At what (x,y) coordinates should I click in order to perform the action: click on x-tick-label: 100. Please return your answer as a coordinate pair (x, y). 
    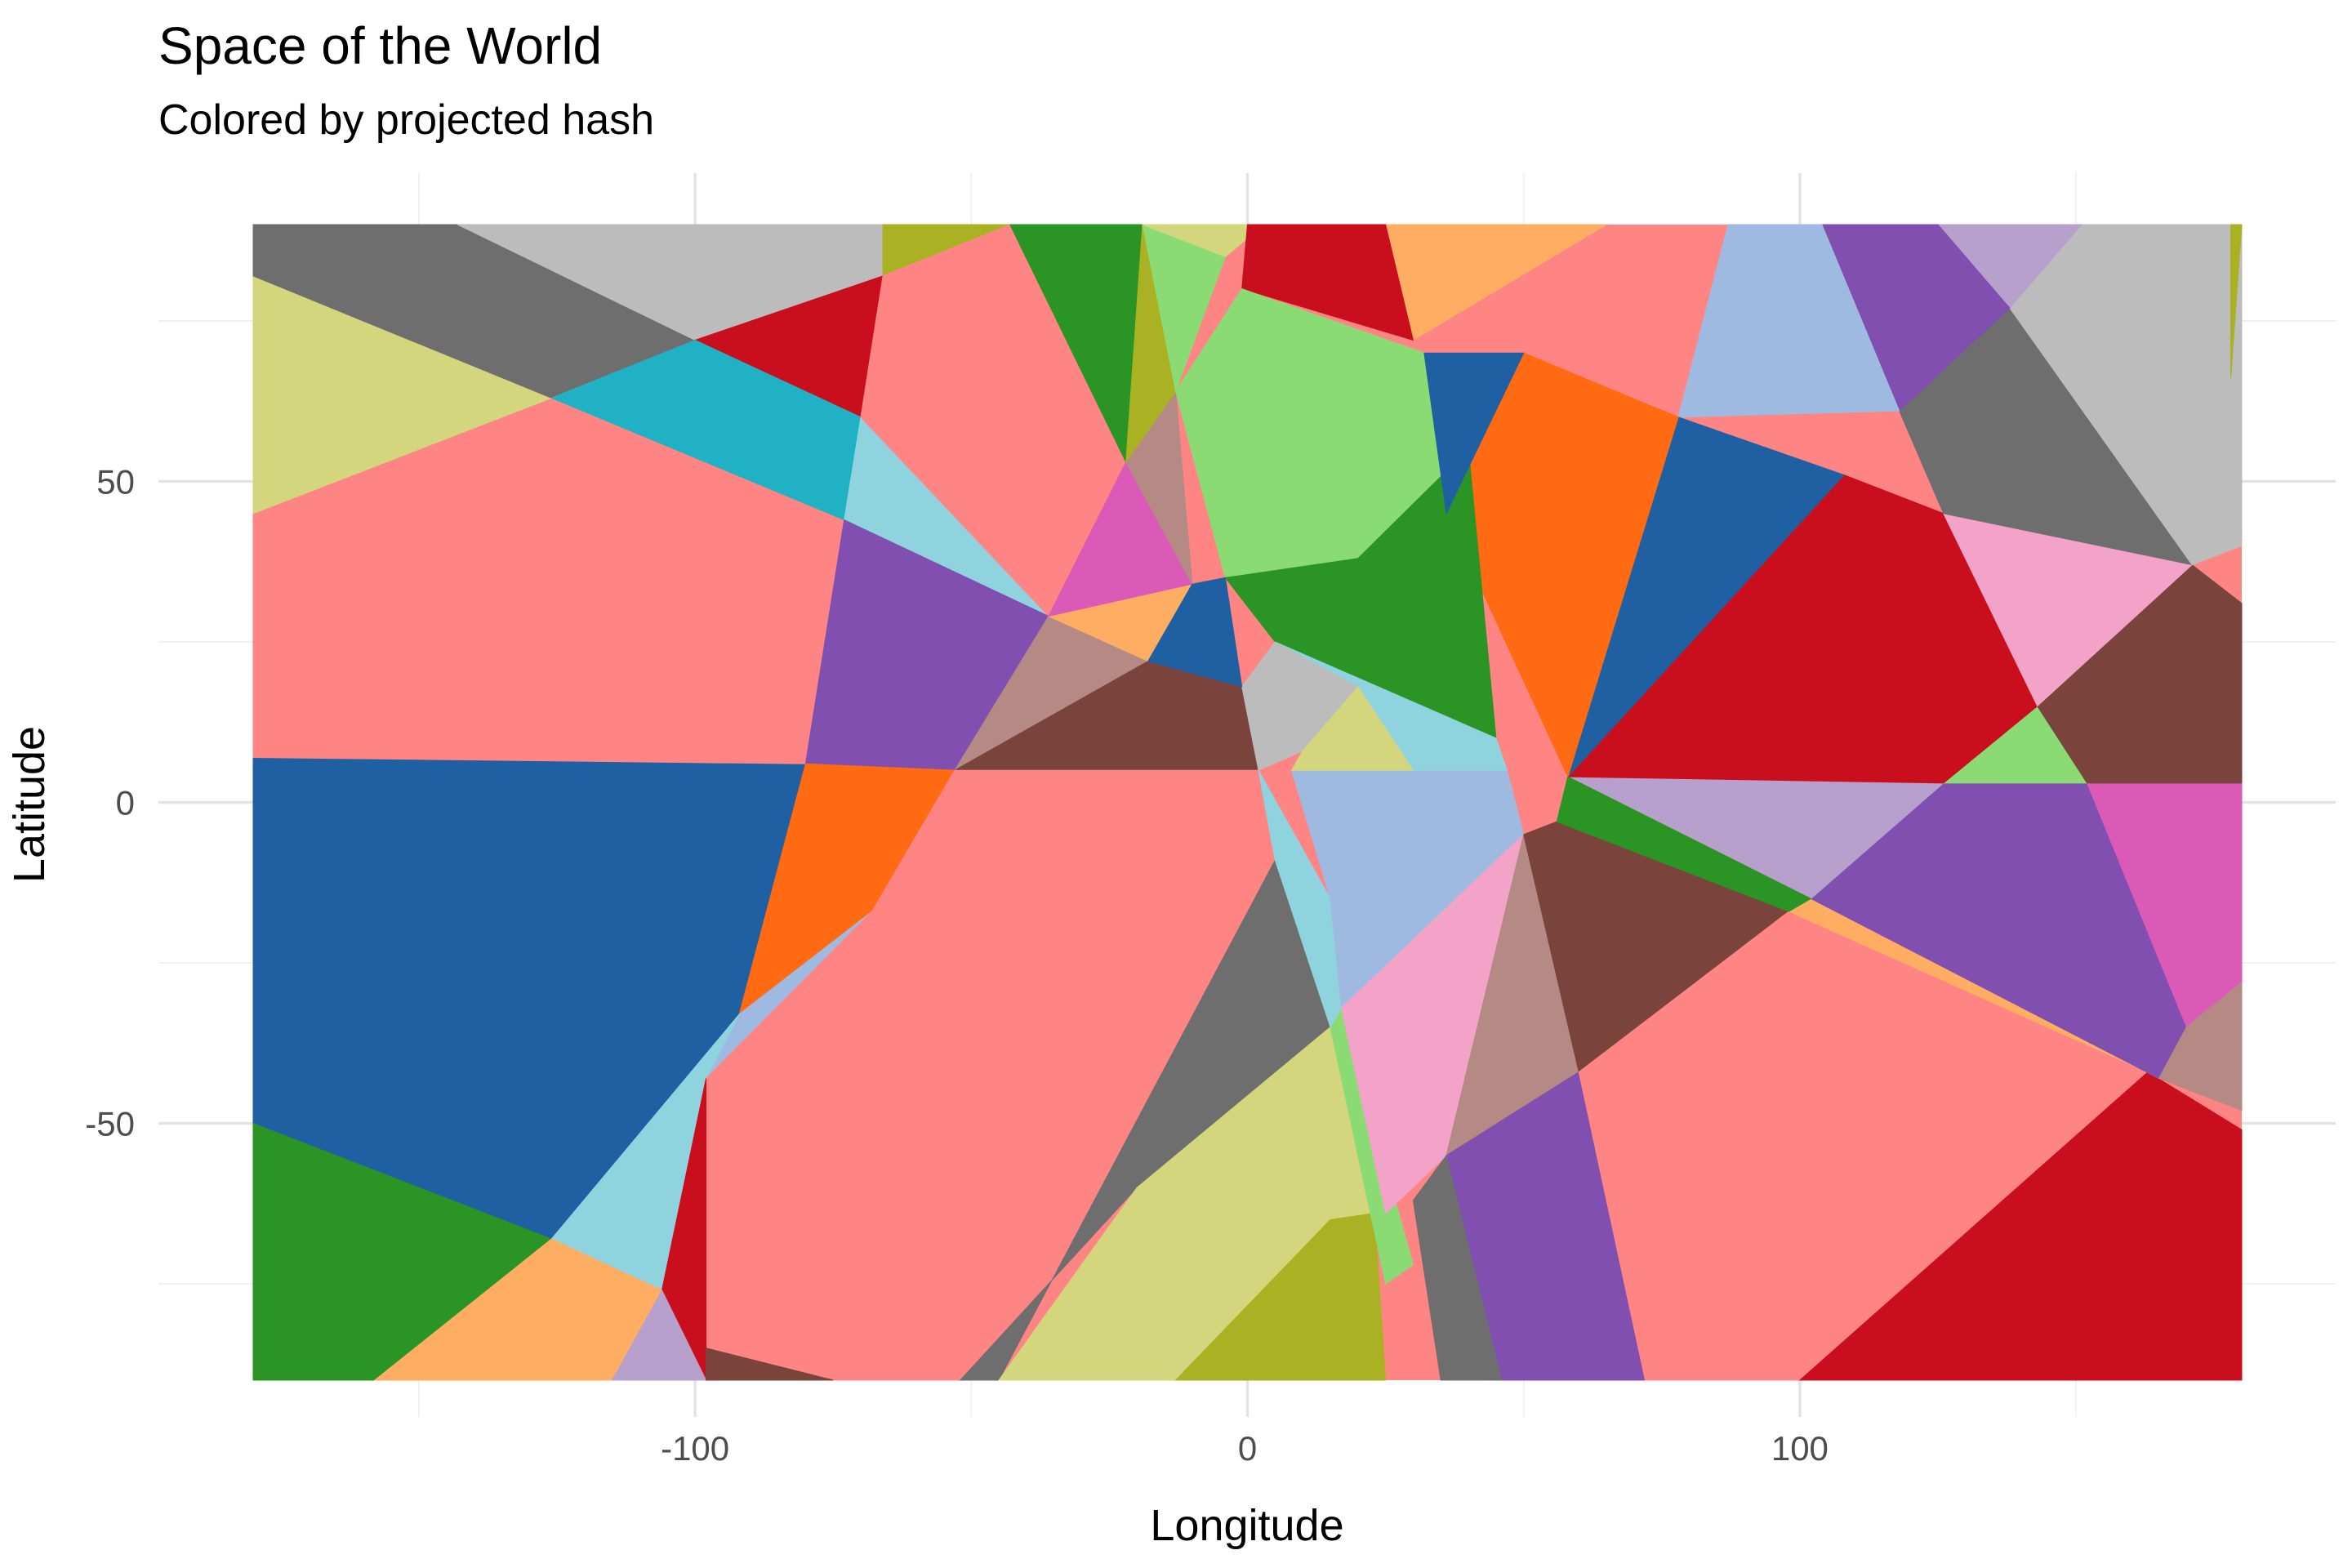
    Looking at the image, I should click on (1800, 1448).